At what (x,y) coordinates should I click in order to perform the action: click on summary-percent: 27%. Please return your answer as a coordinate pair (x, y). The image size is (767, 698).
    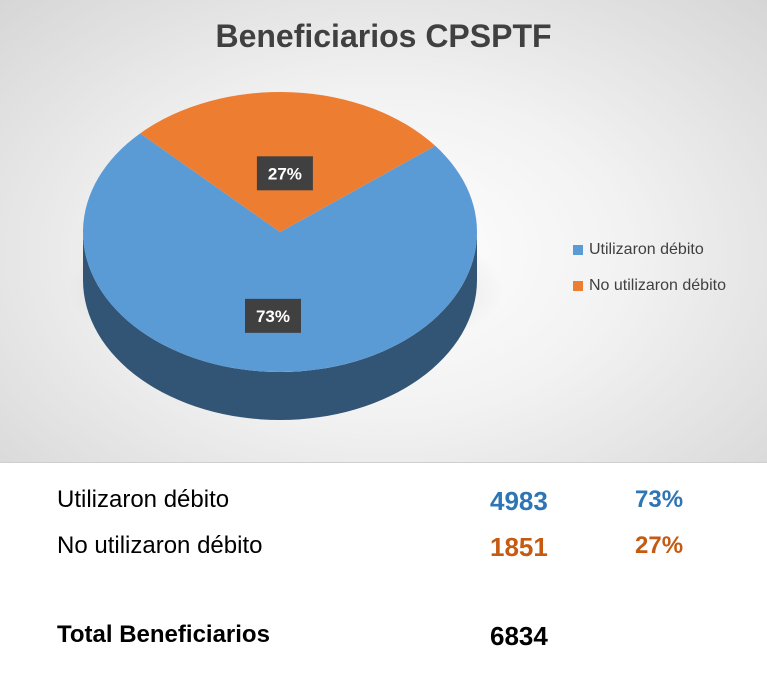
    Looking at the image, I should click on (659, 545).